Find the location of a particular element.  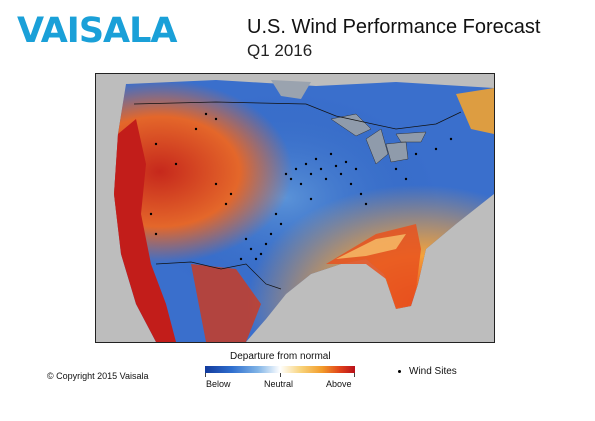

us-canada-border is located at coordinates (297, 115).